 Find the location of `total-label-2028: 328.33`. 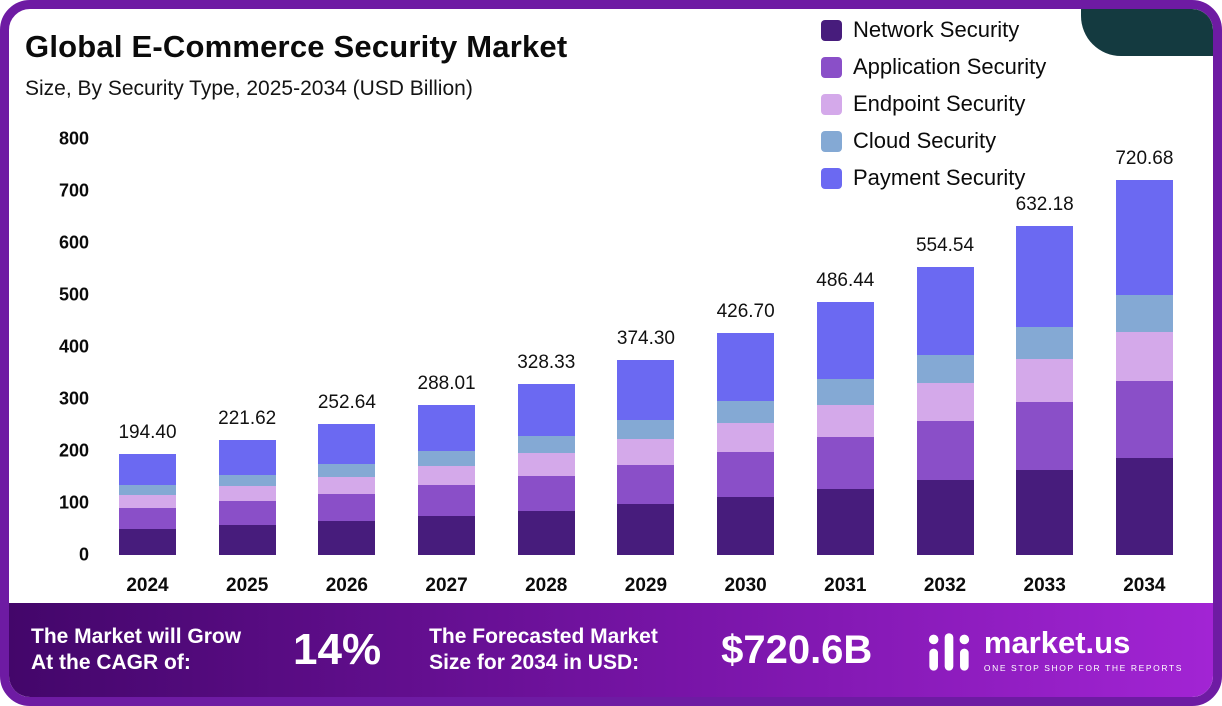

total-label-2028: 328.33 is located at coordinates (546, 363).